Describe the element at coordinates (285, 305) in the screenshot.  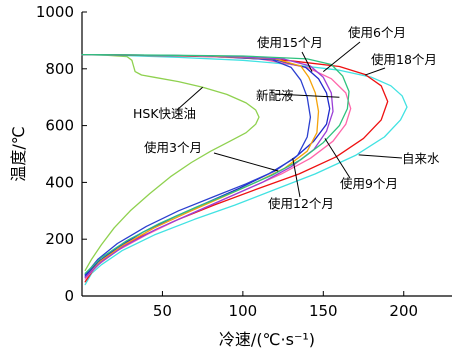
I see `x-ticks: 50 100 150 200` at that location.